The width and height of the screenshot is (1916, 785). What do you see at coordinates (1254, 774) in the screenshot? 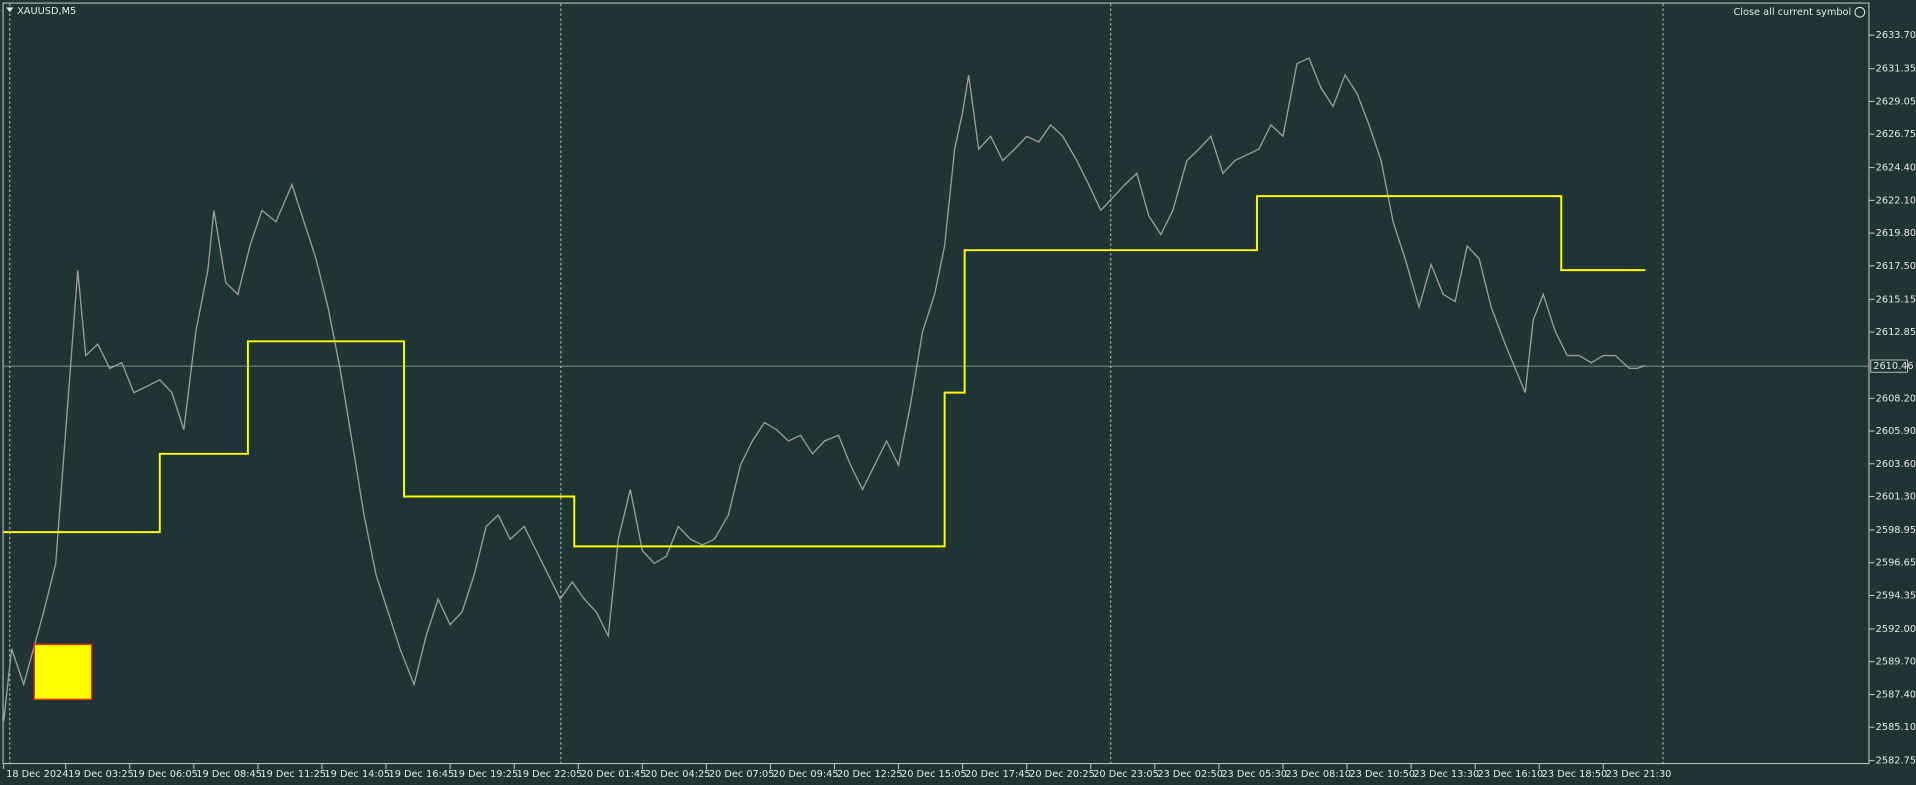
I see `x-tick-label: 23 Dec 05:30` at bounding box center [1254, 774].